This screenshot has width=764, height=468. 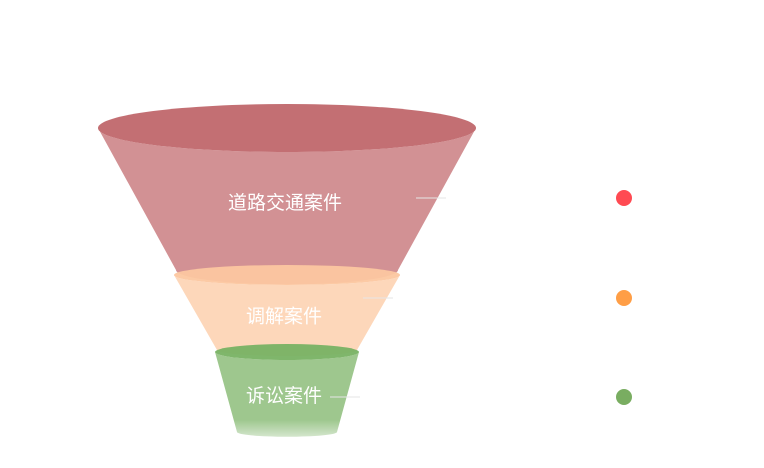 I want to click on legend-marker-mediation-cases, so click(x=624, y=298).